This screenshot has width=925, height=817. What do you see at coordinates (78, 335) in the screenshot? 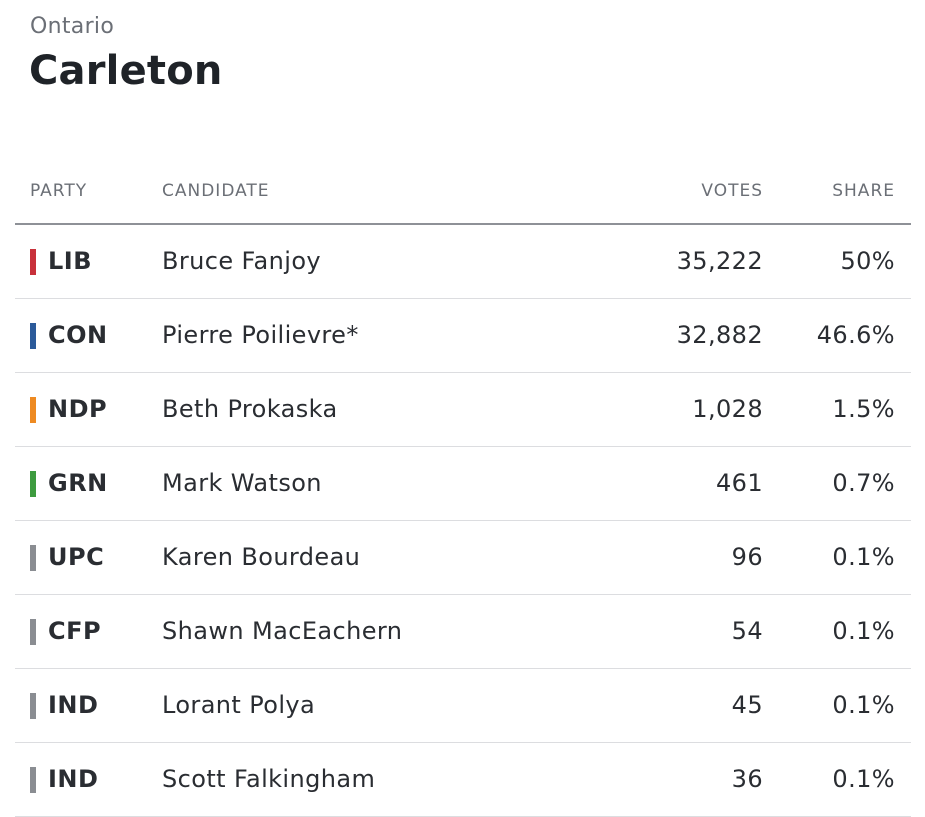
I see `party-abbreviation: CON` at bounding box center [78, 335].